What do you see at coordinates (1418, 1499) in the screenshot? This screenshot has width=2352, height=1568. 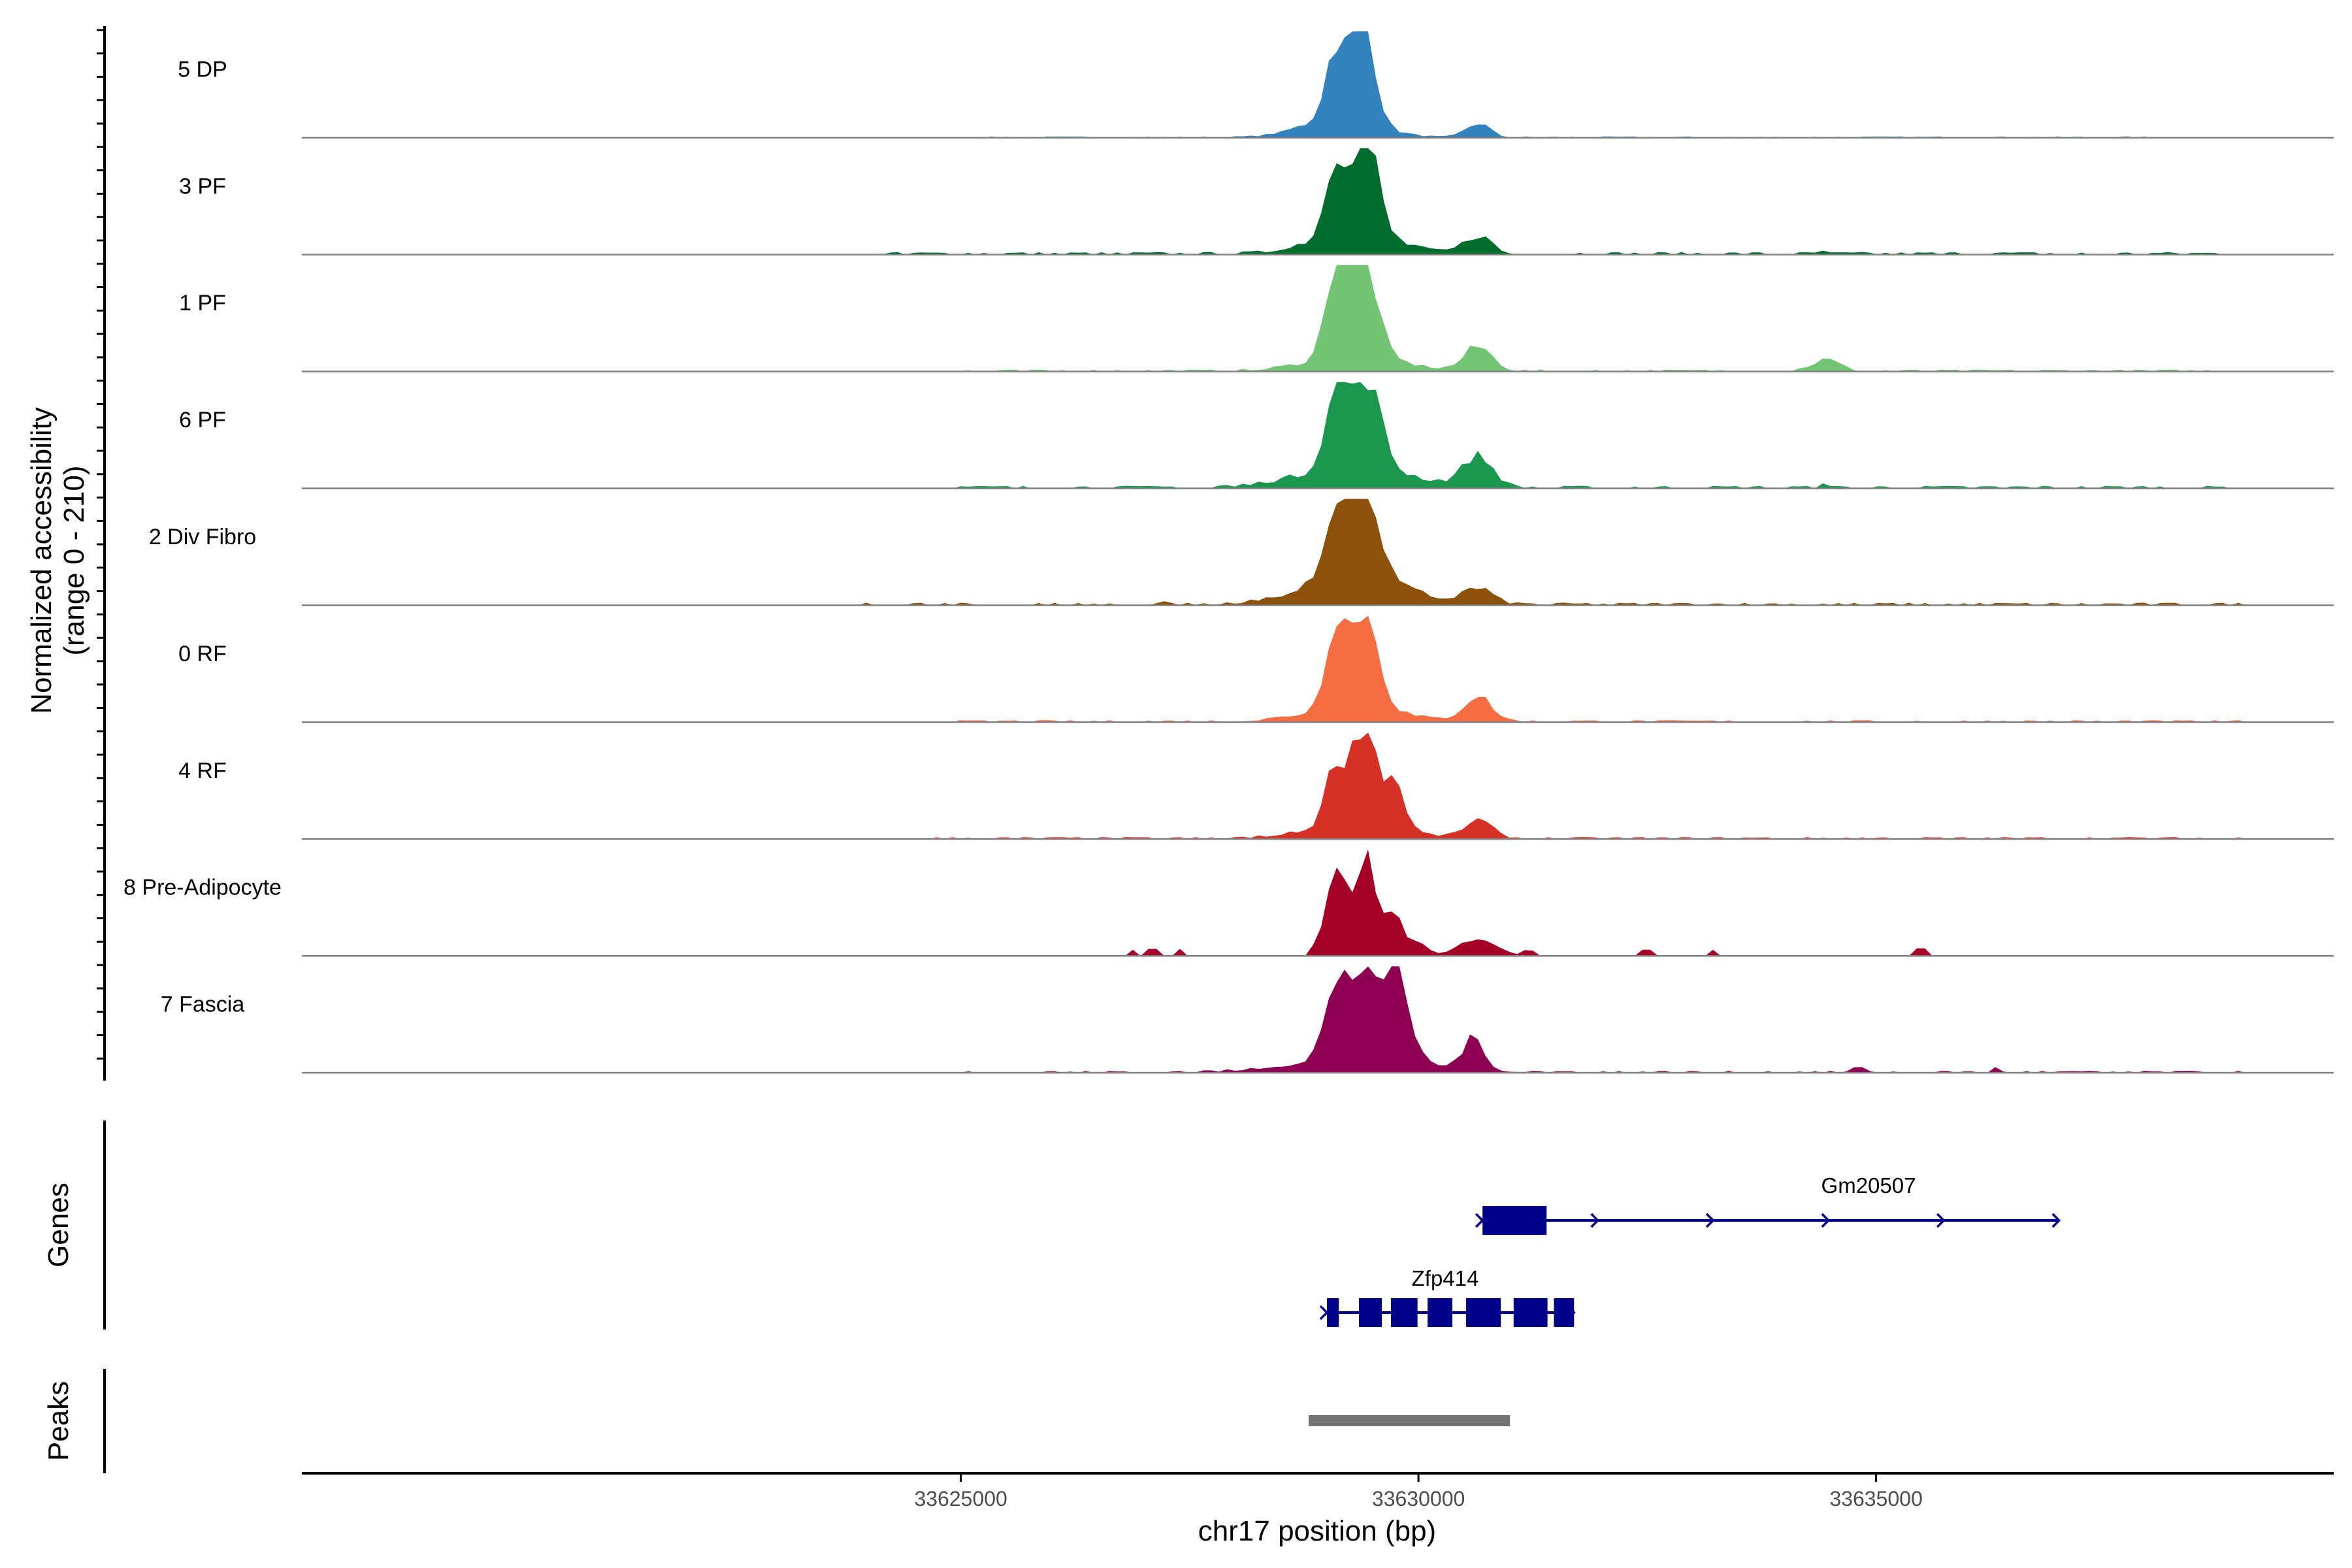 I see `x-tick-label: 33630000` at bounding box center [1418, 1499].